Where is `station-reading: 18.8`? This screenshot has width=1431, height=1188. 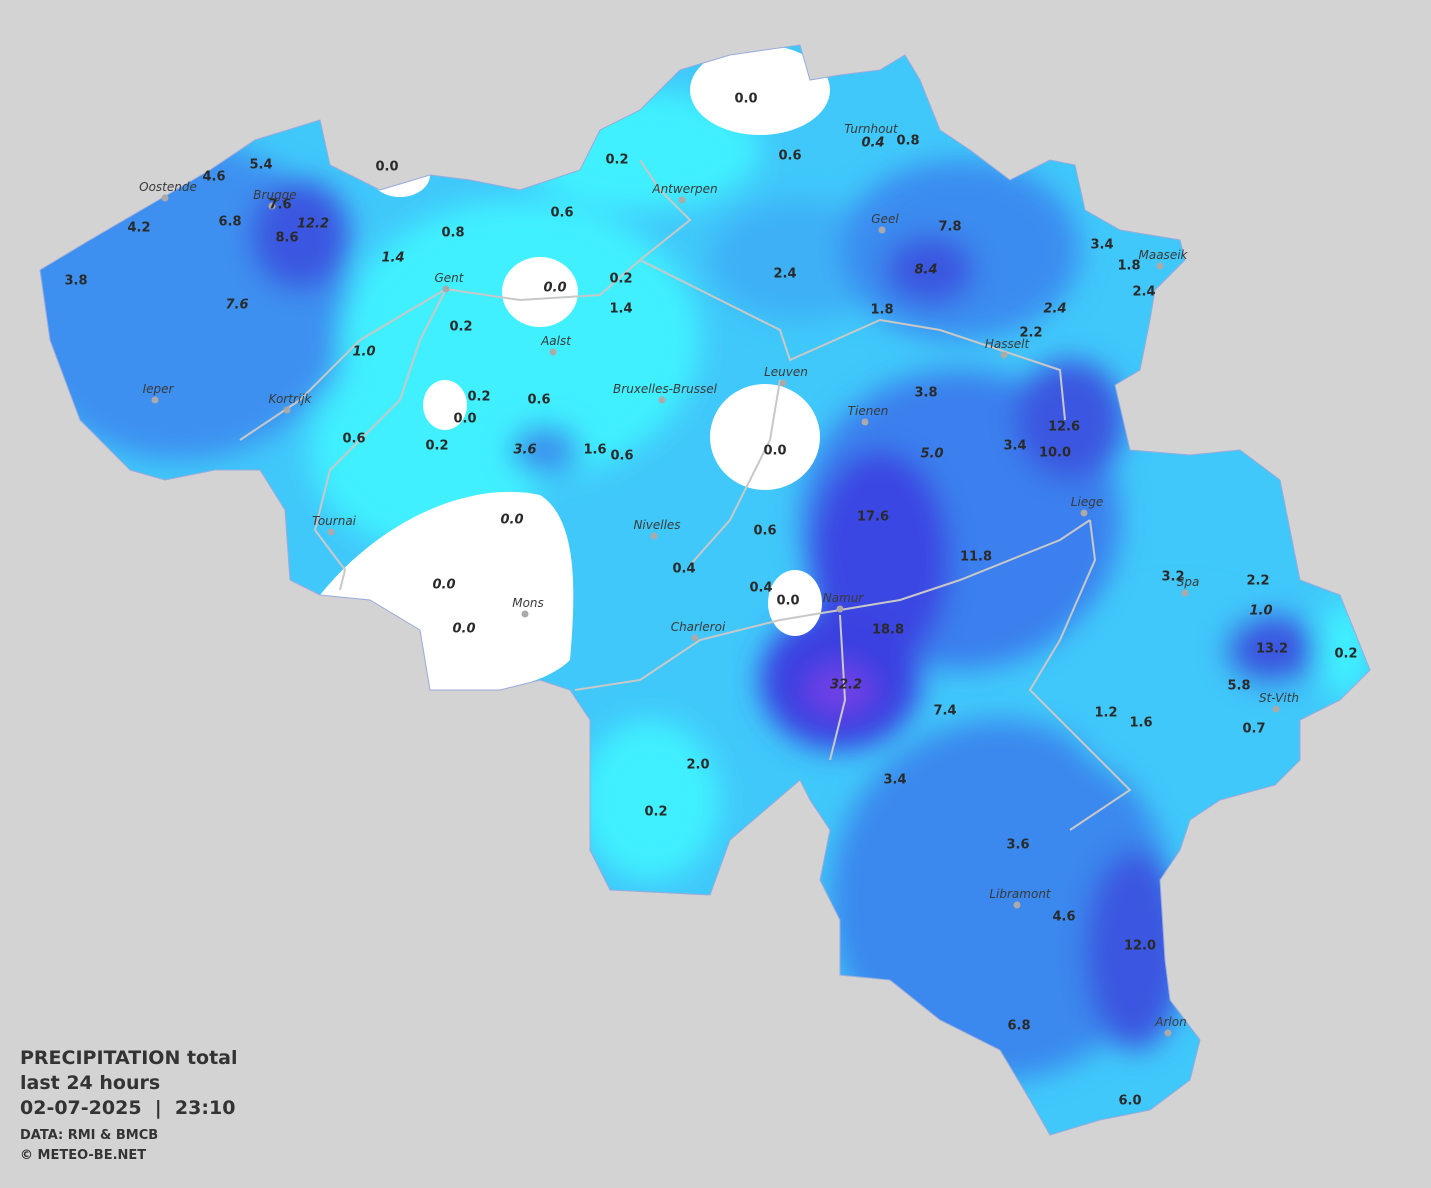
station-reading: 18.8 is located at coordinates (888, 630).